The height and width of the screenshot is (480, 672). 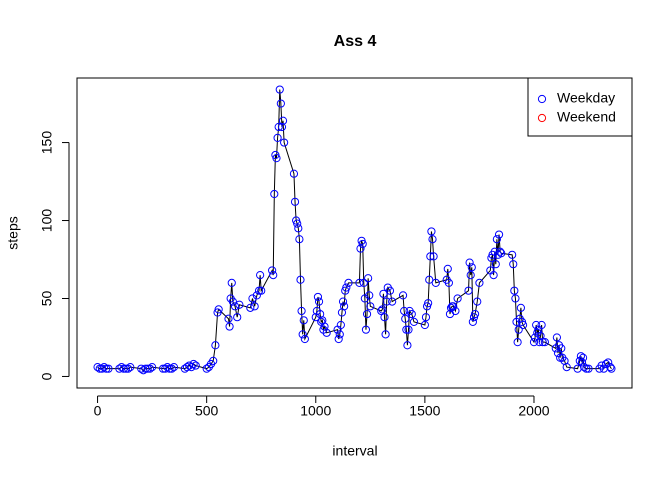 What do you see at coordinates (98, 411) in the screenshot?
I see `x-tick-label: 0` at bounding box center [98, 411].